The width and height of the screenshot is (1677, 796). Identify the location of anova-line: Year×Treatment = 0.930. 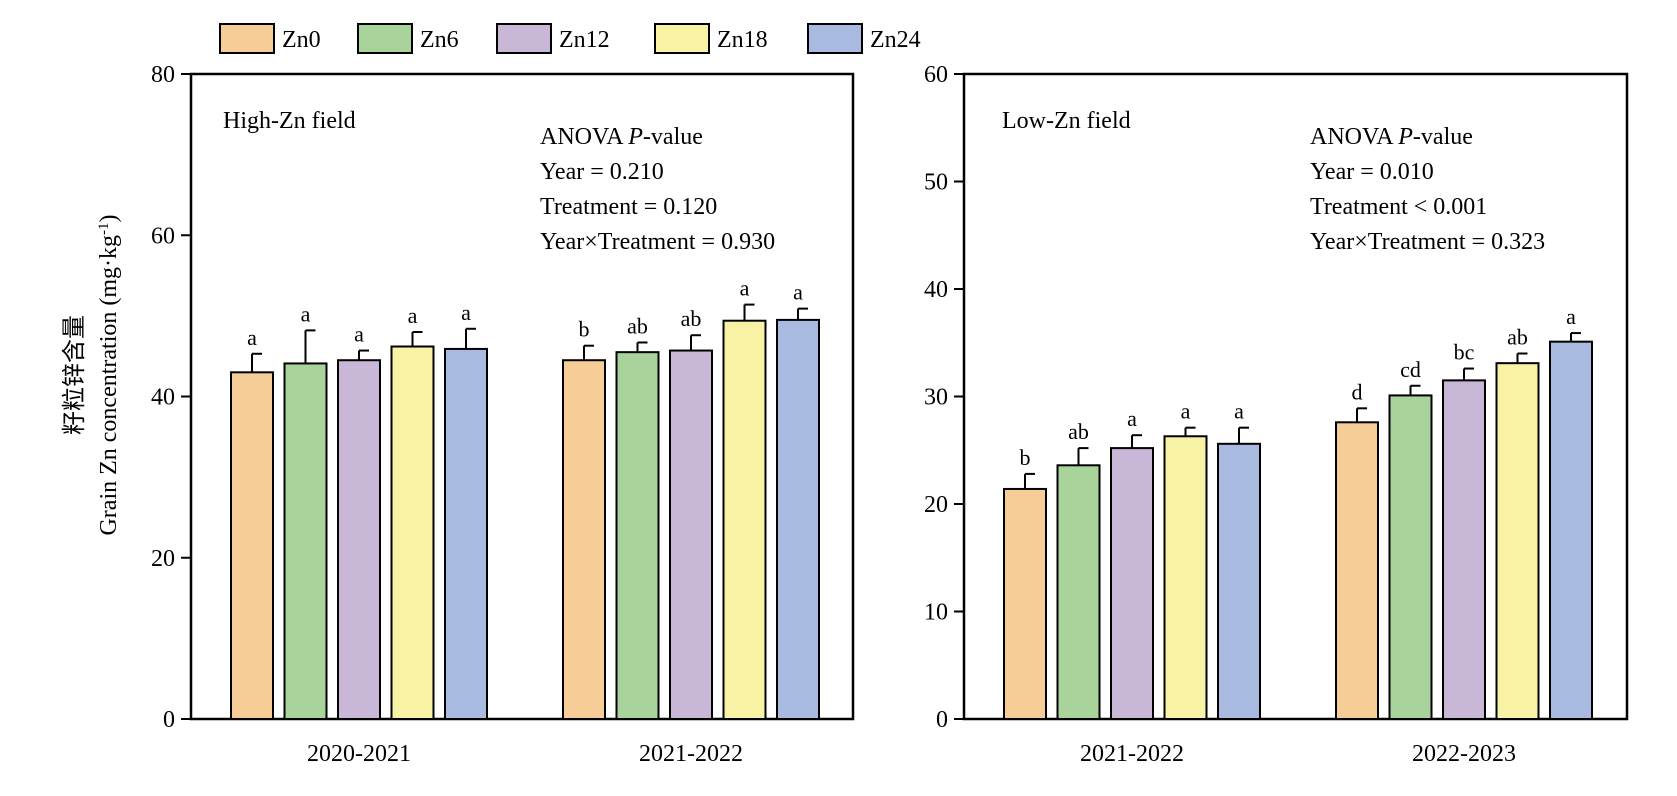
(657, 242).